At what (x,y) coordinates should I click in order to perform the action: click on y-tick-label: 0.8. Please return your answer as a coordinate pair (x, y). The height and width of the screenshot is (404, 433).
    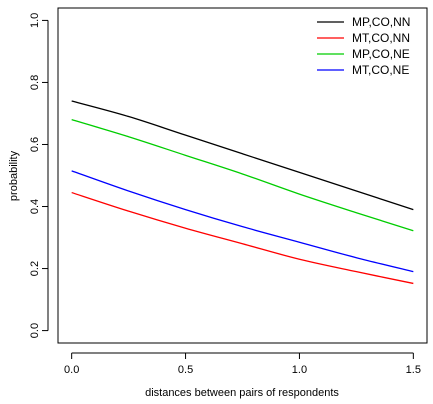
    Looking at the image, I should click on (35, 82).